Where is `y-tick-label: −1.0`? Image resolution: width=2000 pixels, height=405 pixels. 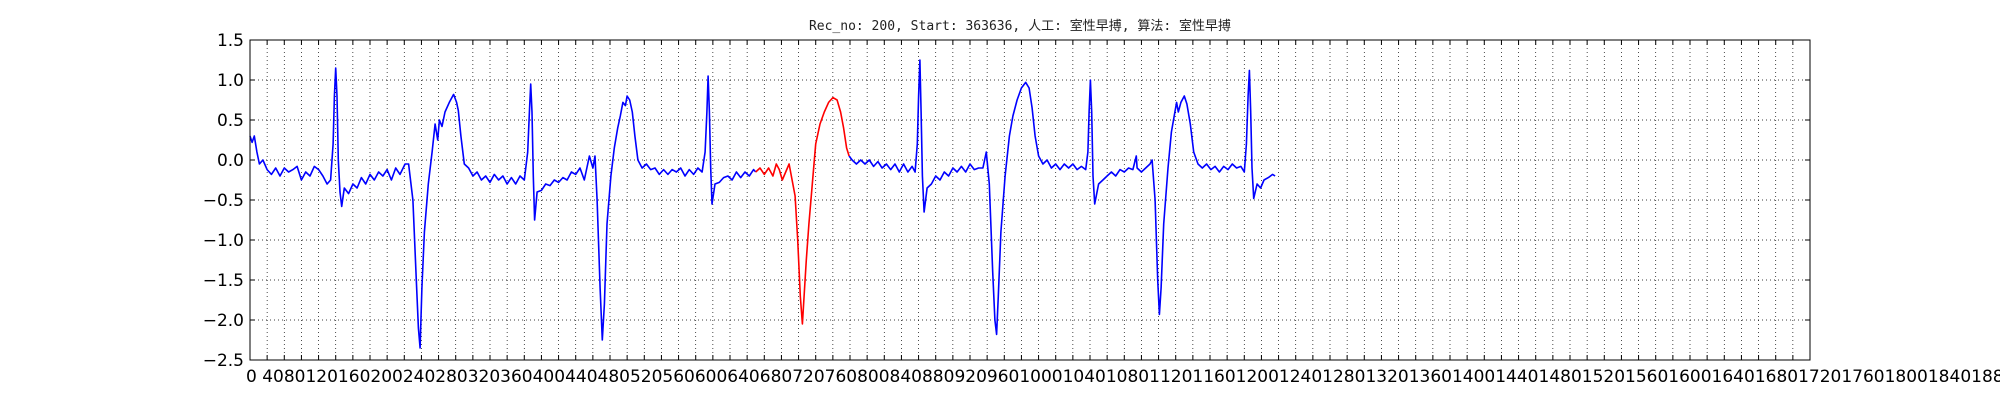 y-tick-label: −1.0 is located at coordinates (223, 241).